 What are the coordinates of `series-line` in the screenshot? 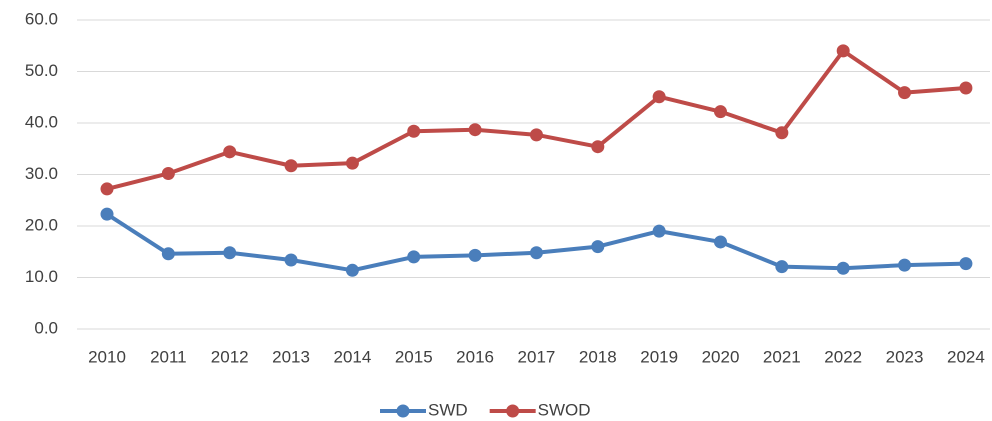 It's located at (535, 242).